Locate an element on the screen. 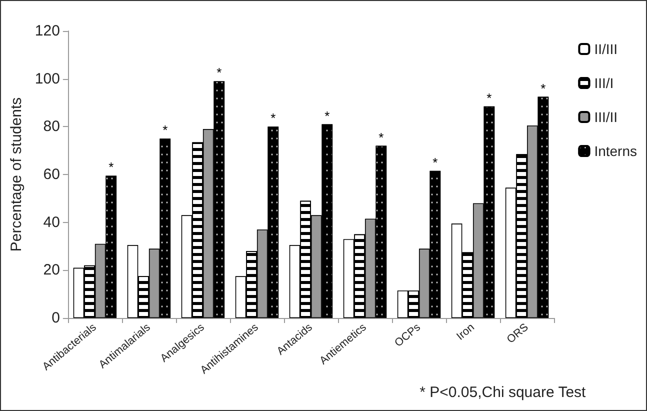 The width and height of the screenshot is (647, 411). y-tick-label: 120 is located at coordinates (47, 31).